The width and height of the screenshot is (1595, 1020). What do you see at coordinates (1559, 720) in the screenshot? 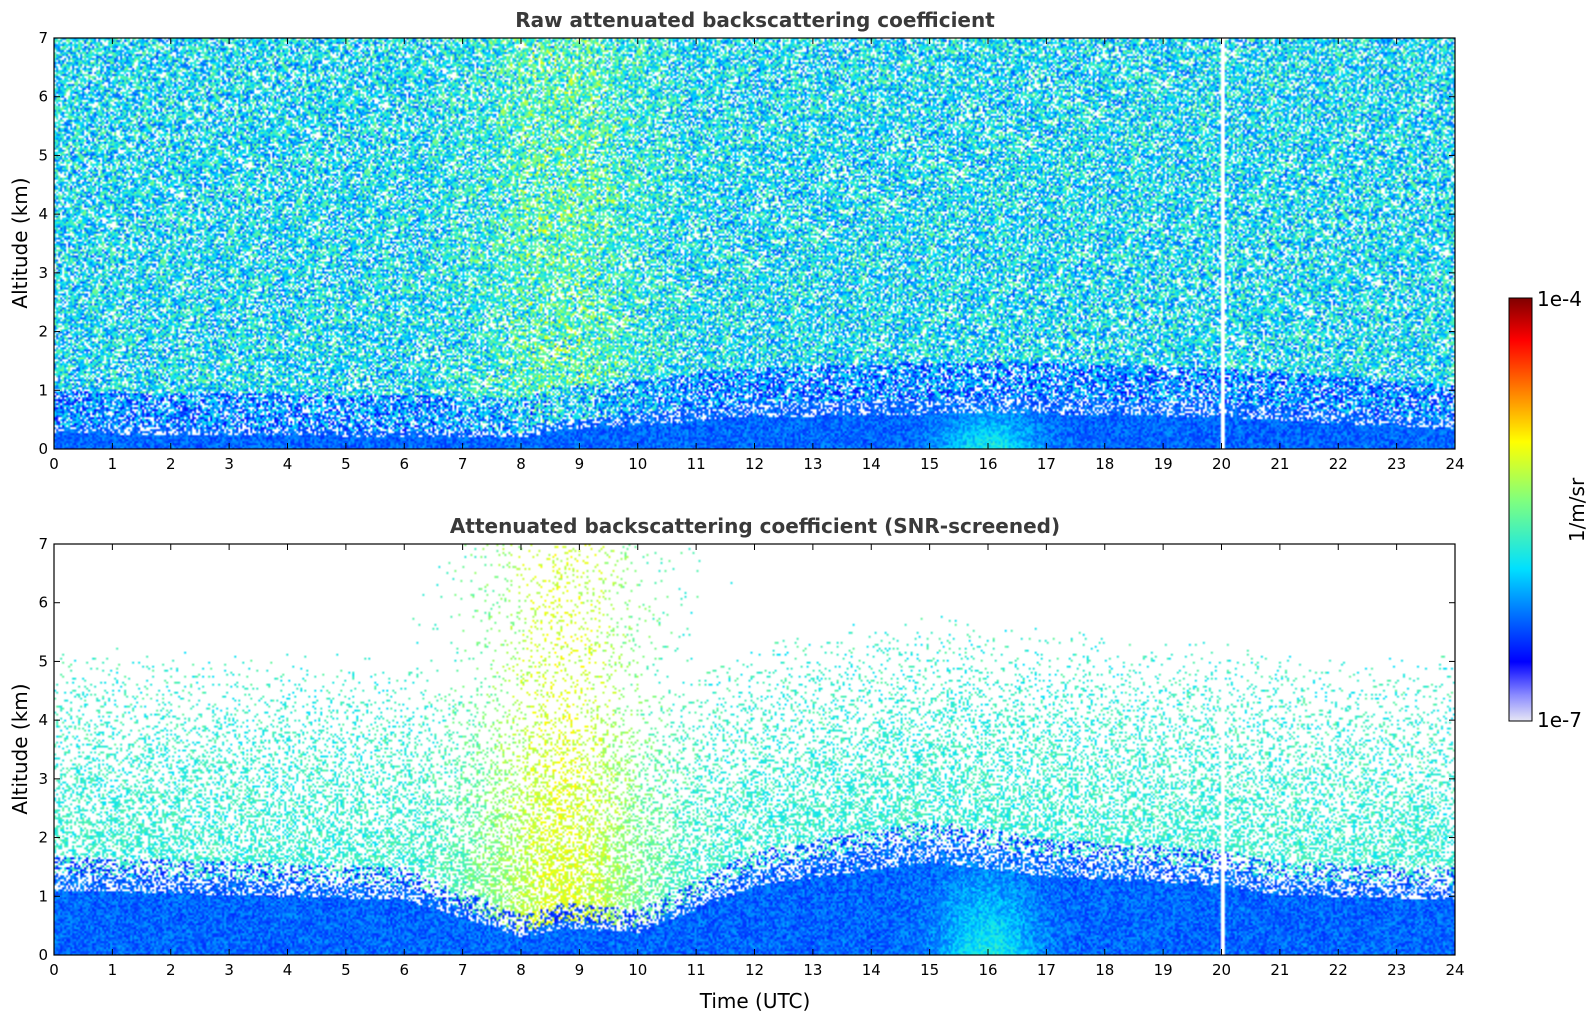
I see `colorbar-min-label: 1e-7` at bounding box center [1559, 720].